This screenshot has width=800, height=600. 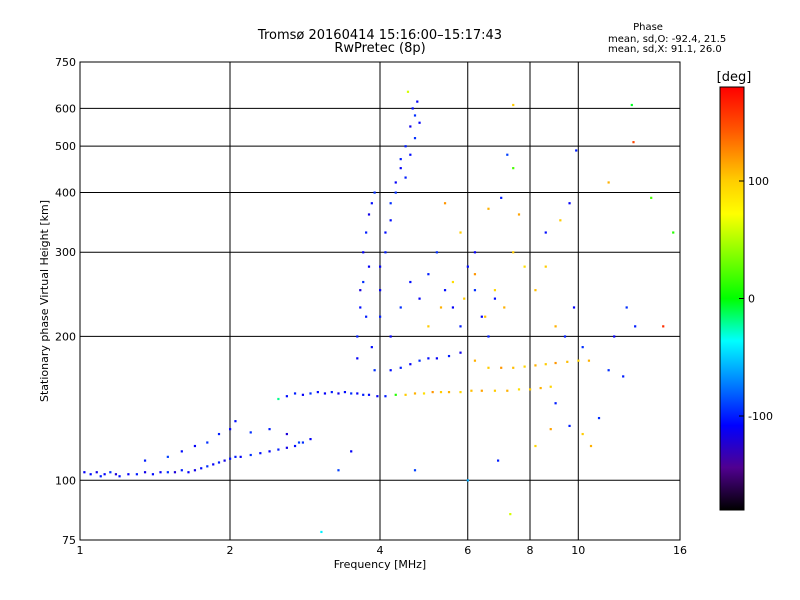 What do you see at coordinates (65, 192) in the screenshot?
I see `y-tick-label: 400` at bounding box center [65, 192].